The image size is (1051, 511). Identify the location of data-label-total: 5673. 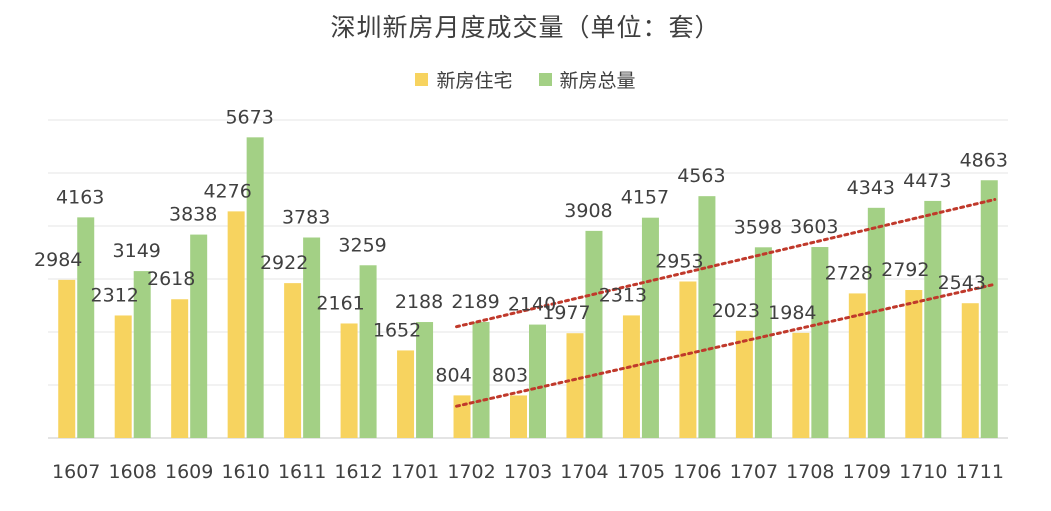
(249, 117).